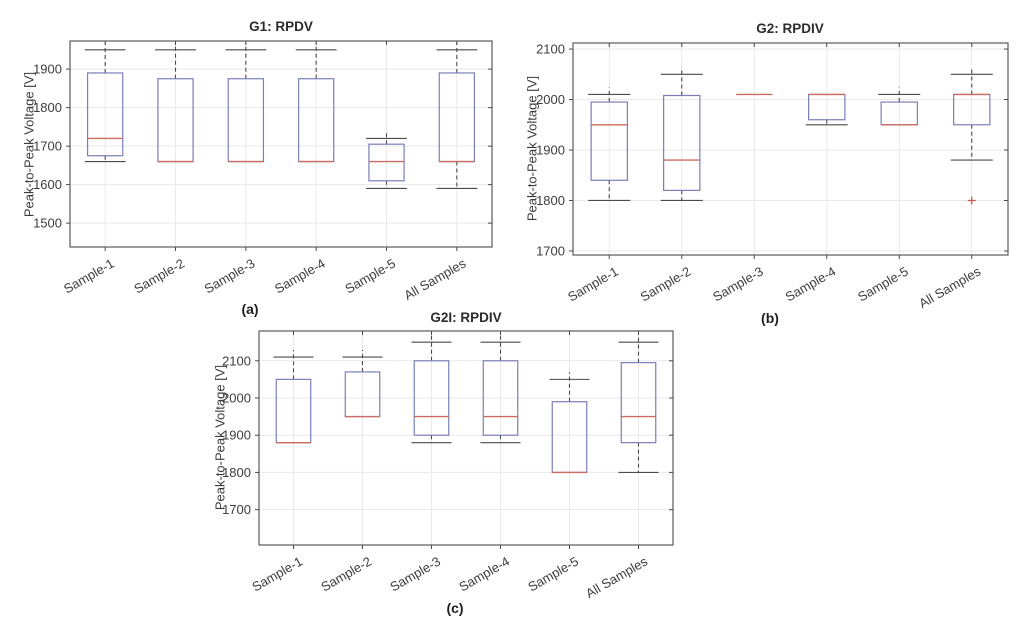 This screenshot has height=637, width=1024. Describe the element at coordinates (638, 403) in the screenshot. I see `box-All Samples` at that location.